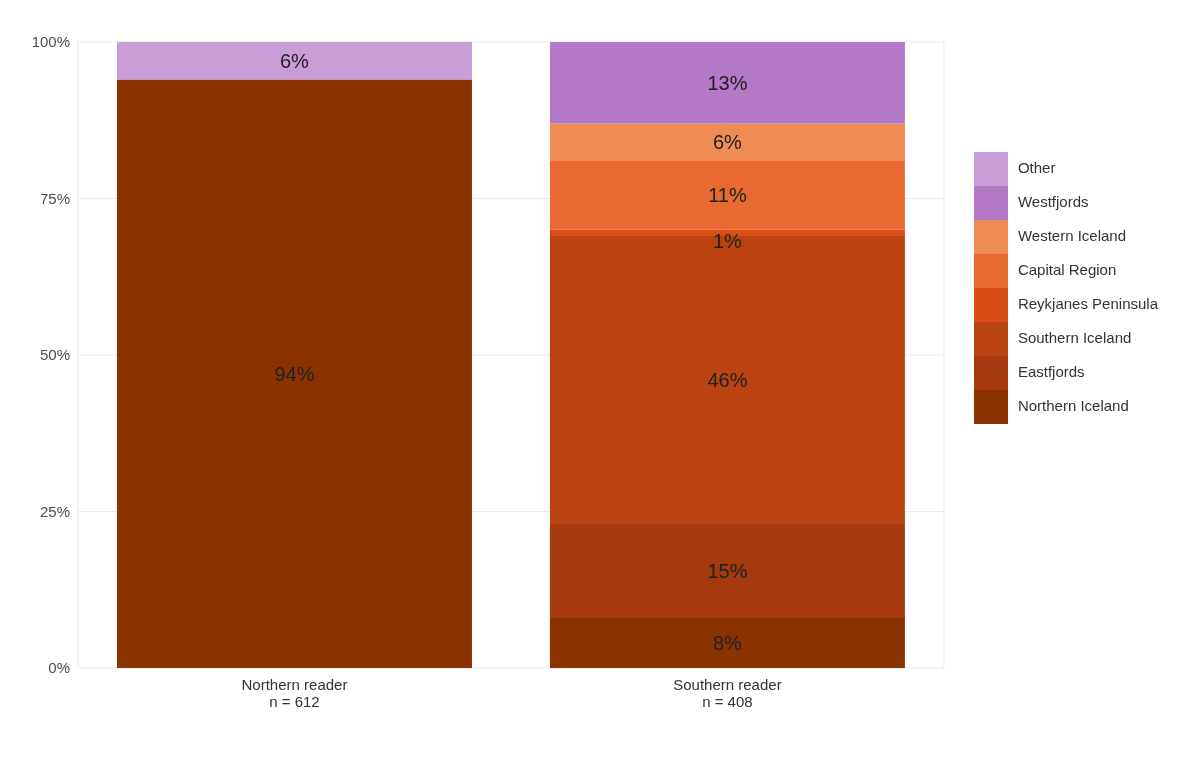 This screenshot has height=758, width=1190. I want to click on data-label: 11%, so click(727, 195).